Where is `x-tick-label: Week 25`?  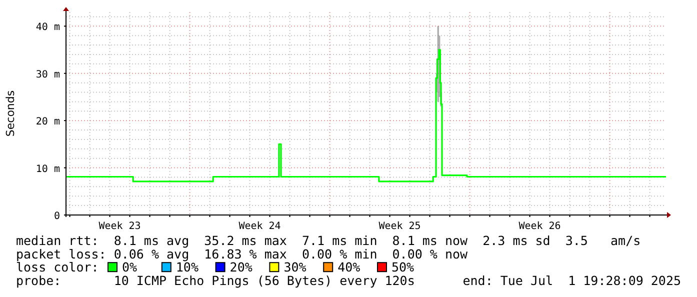 x-tick-label: Week 25 is located at coordinates (399, 226).